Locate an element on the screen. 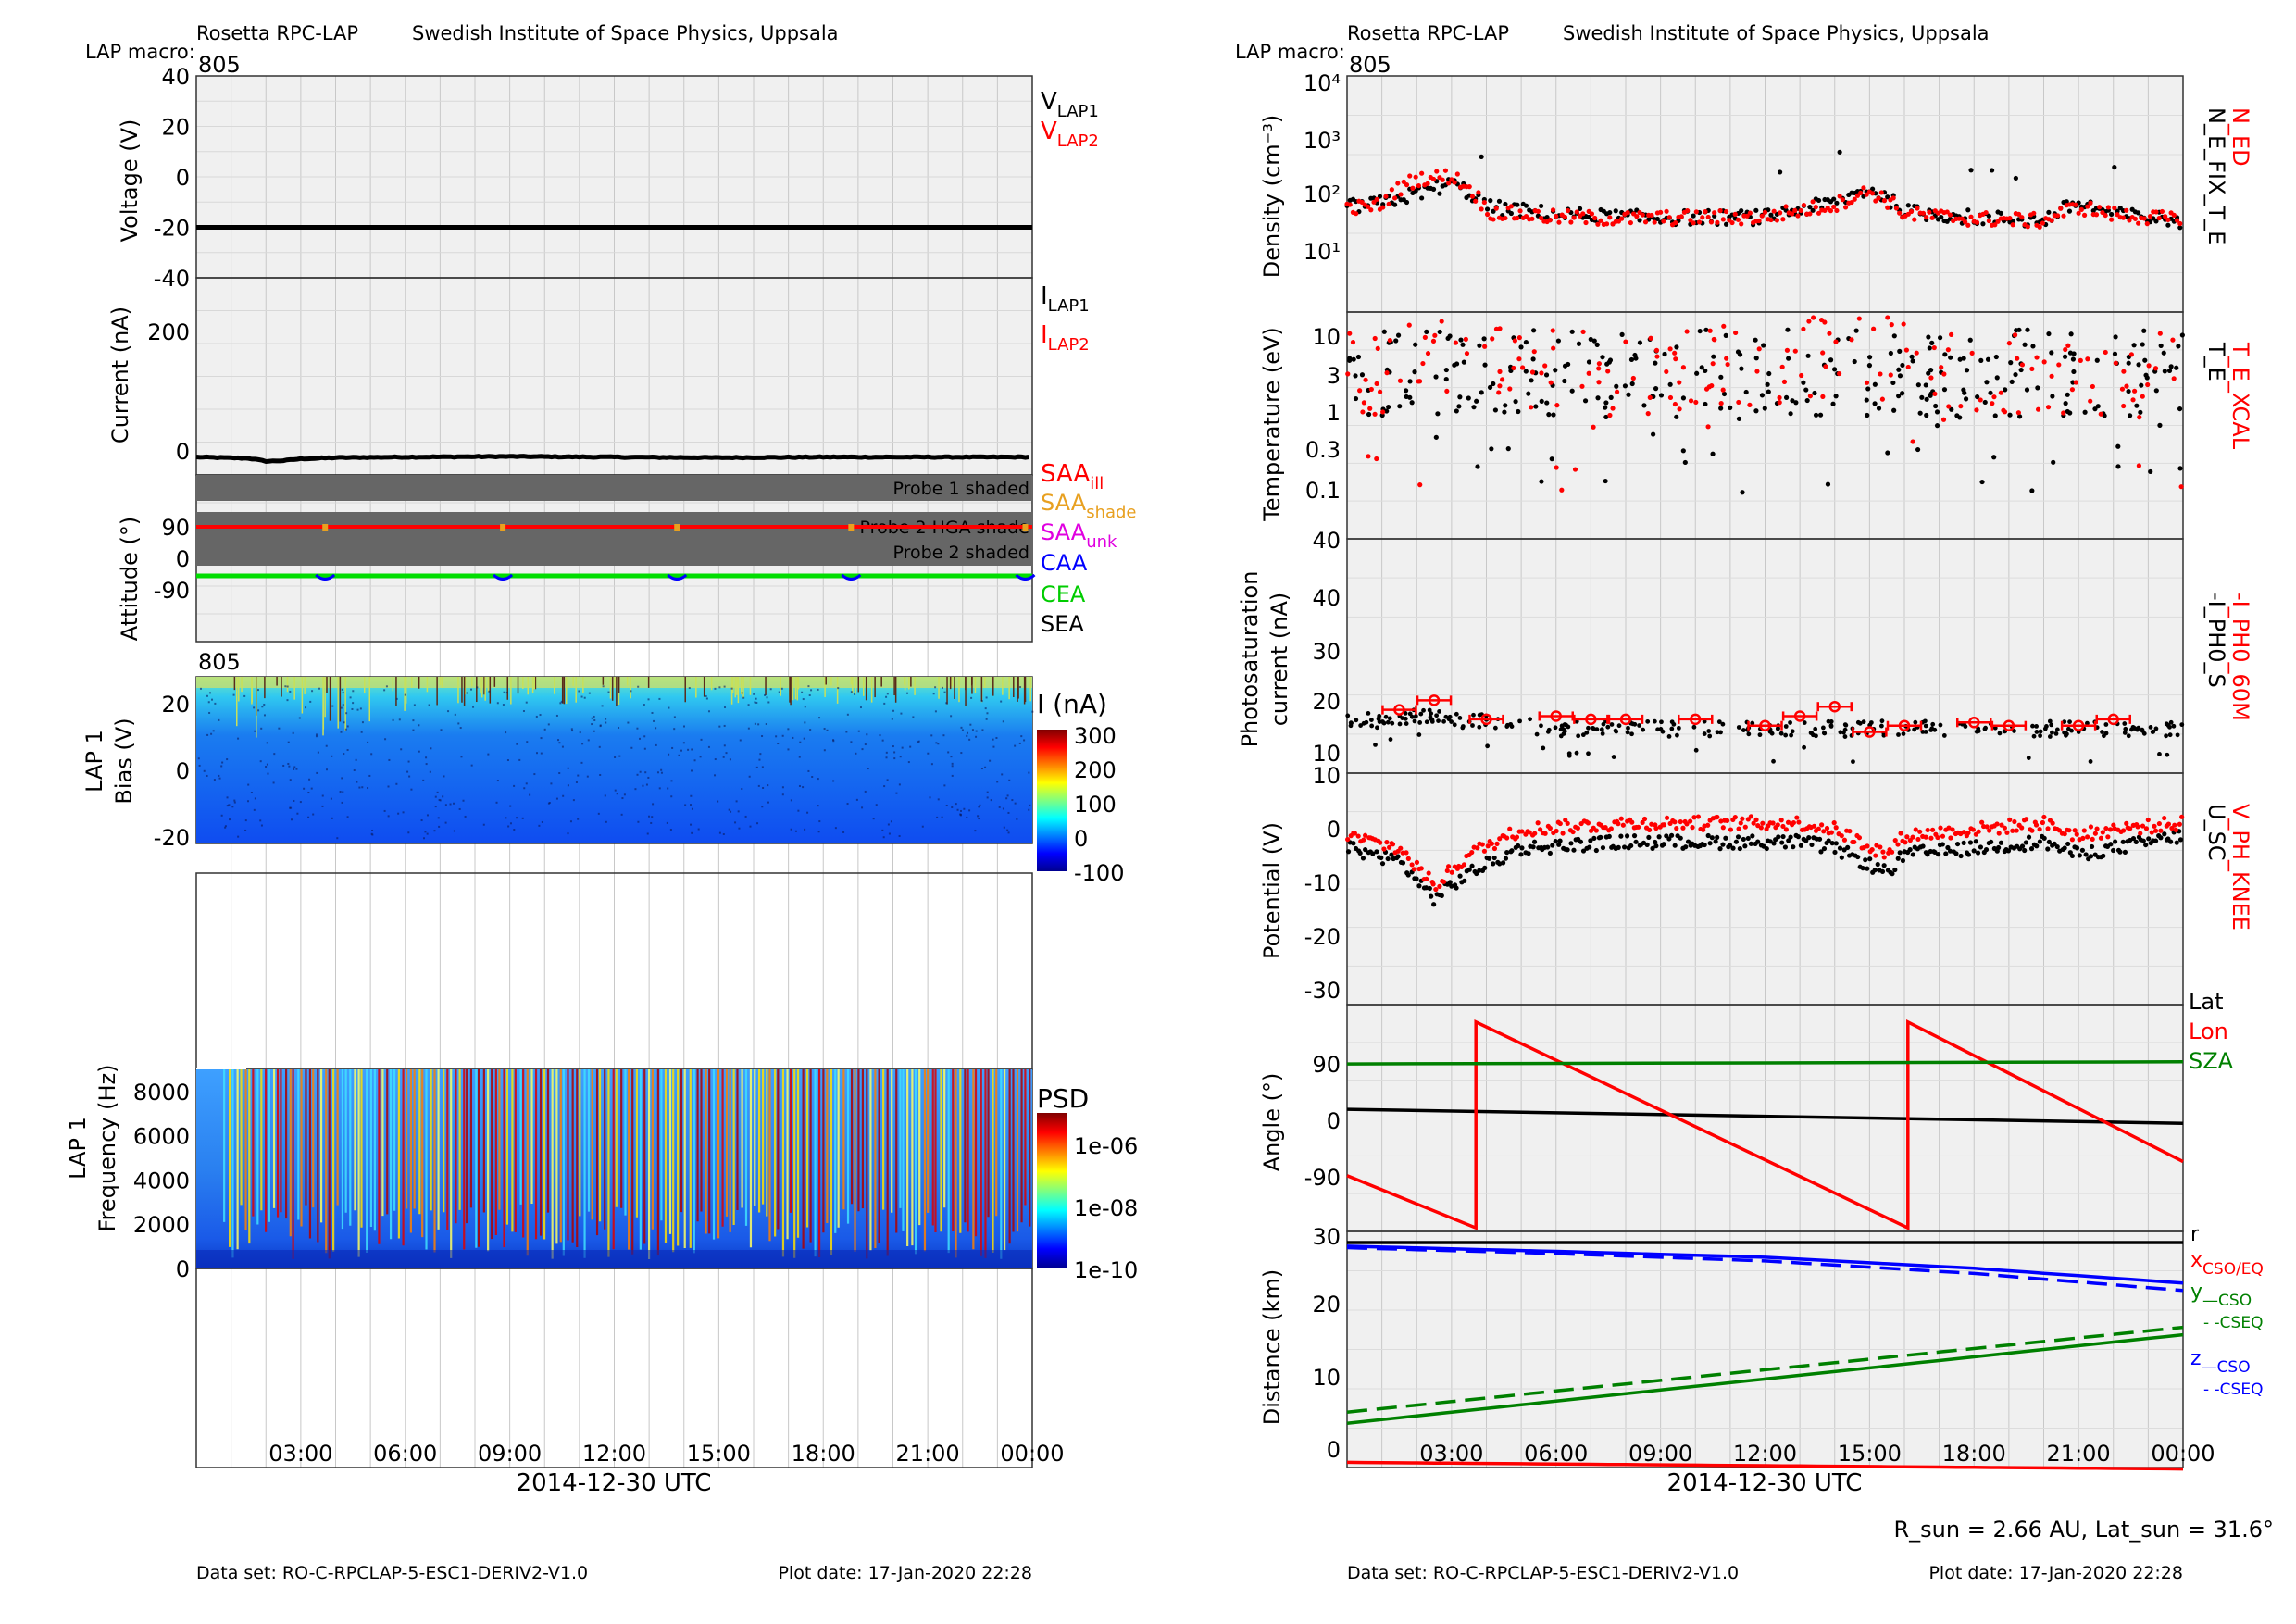 The width and height of the screenshot is (2296, 1624). legend-i-lap1: ILAP1 is located at coordinates (1065, 299).